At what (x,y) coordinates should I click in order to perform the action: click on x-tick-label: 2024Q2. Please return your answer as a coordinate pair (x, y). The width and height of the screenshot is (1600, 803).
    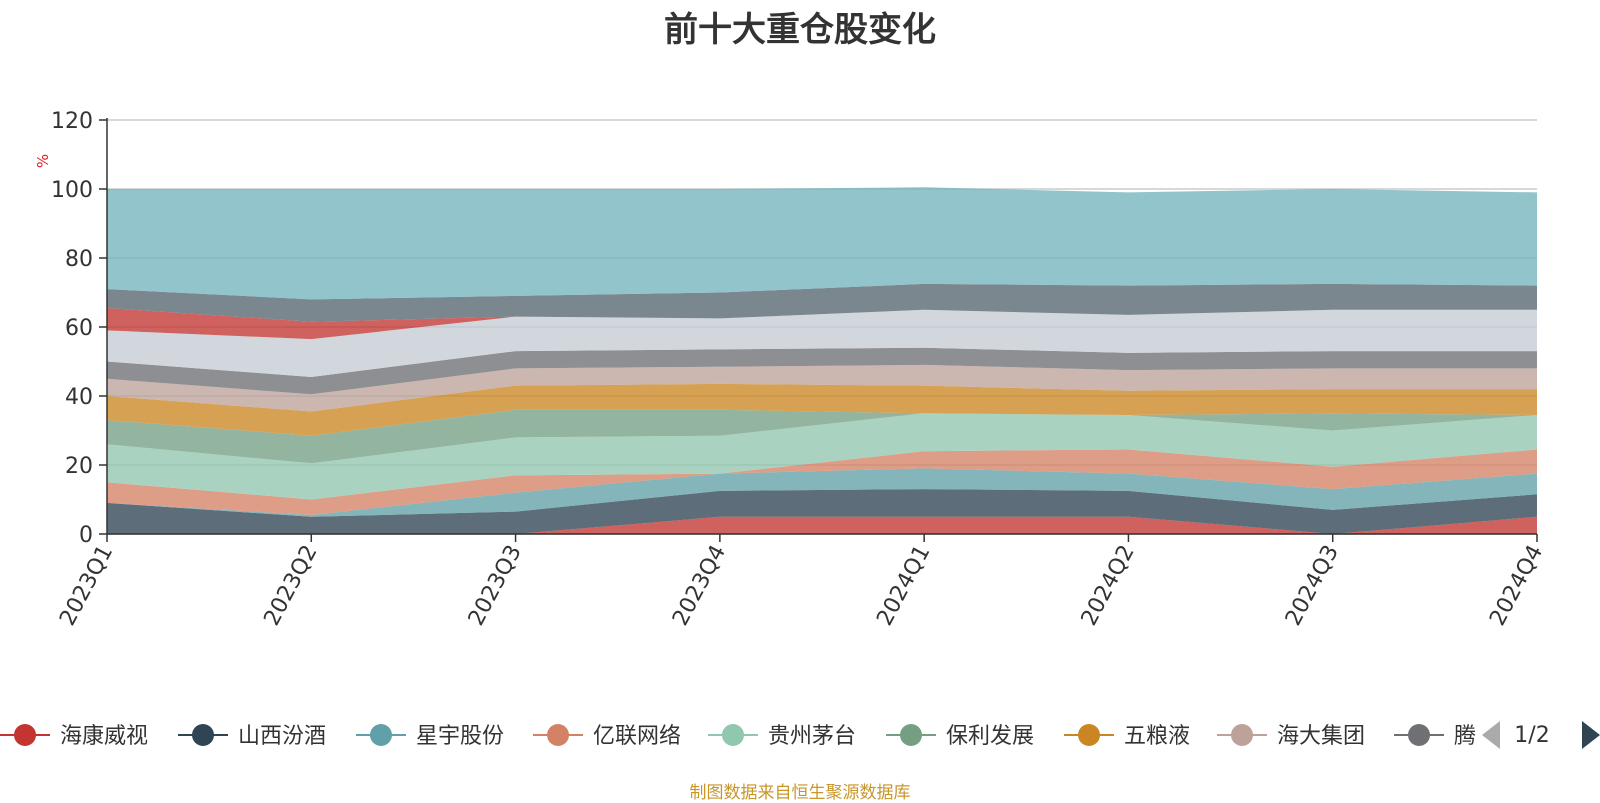
    Looking at the image, I should click on (1108, 585).